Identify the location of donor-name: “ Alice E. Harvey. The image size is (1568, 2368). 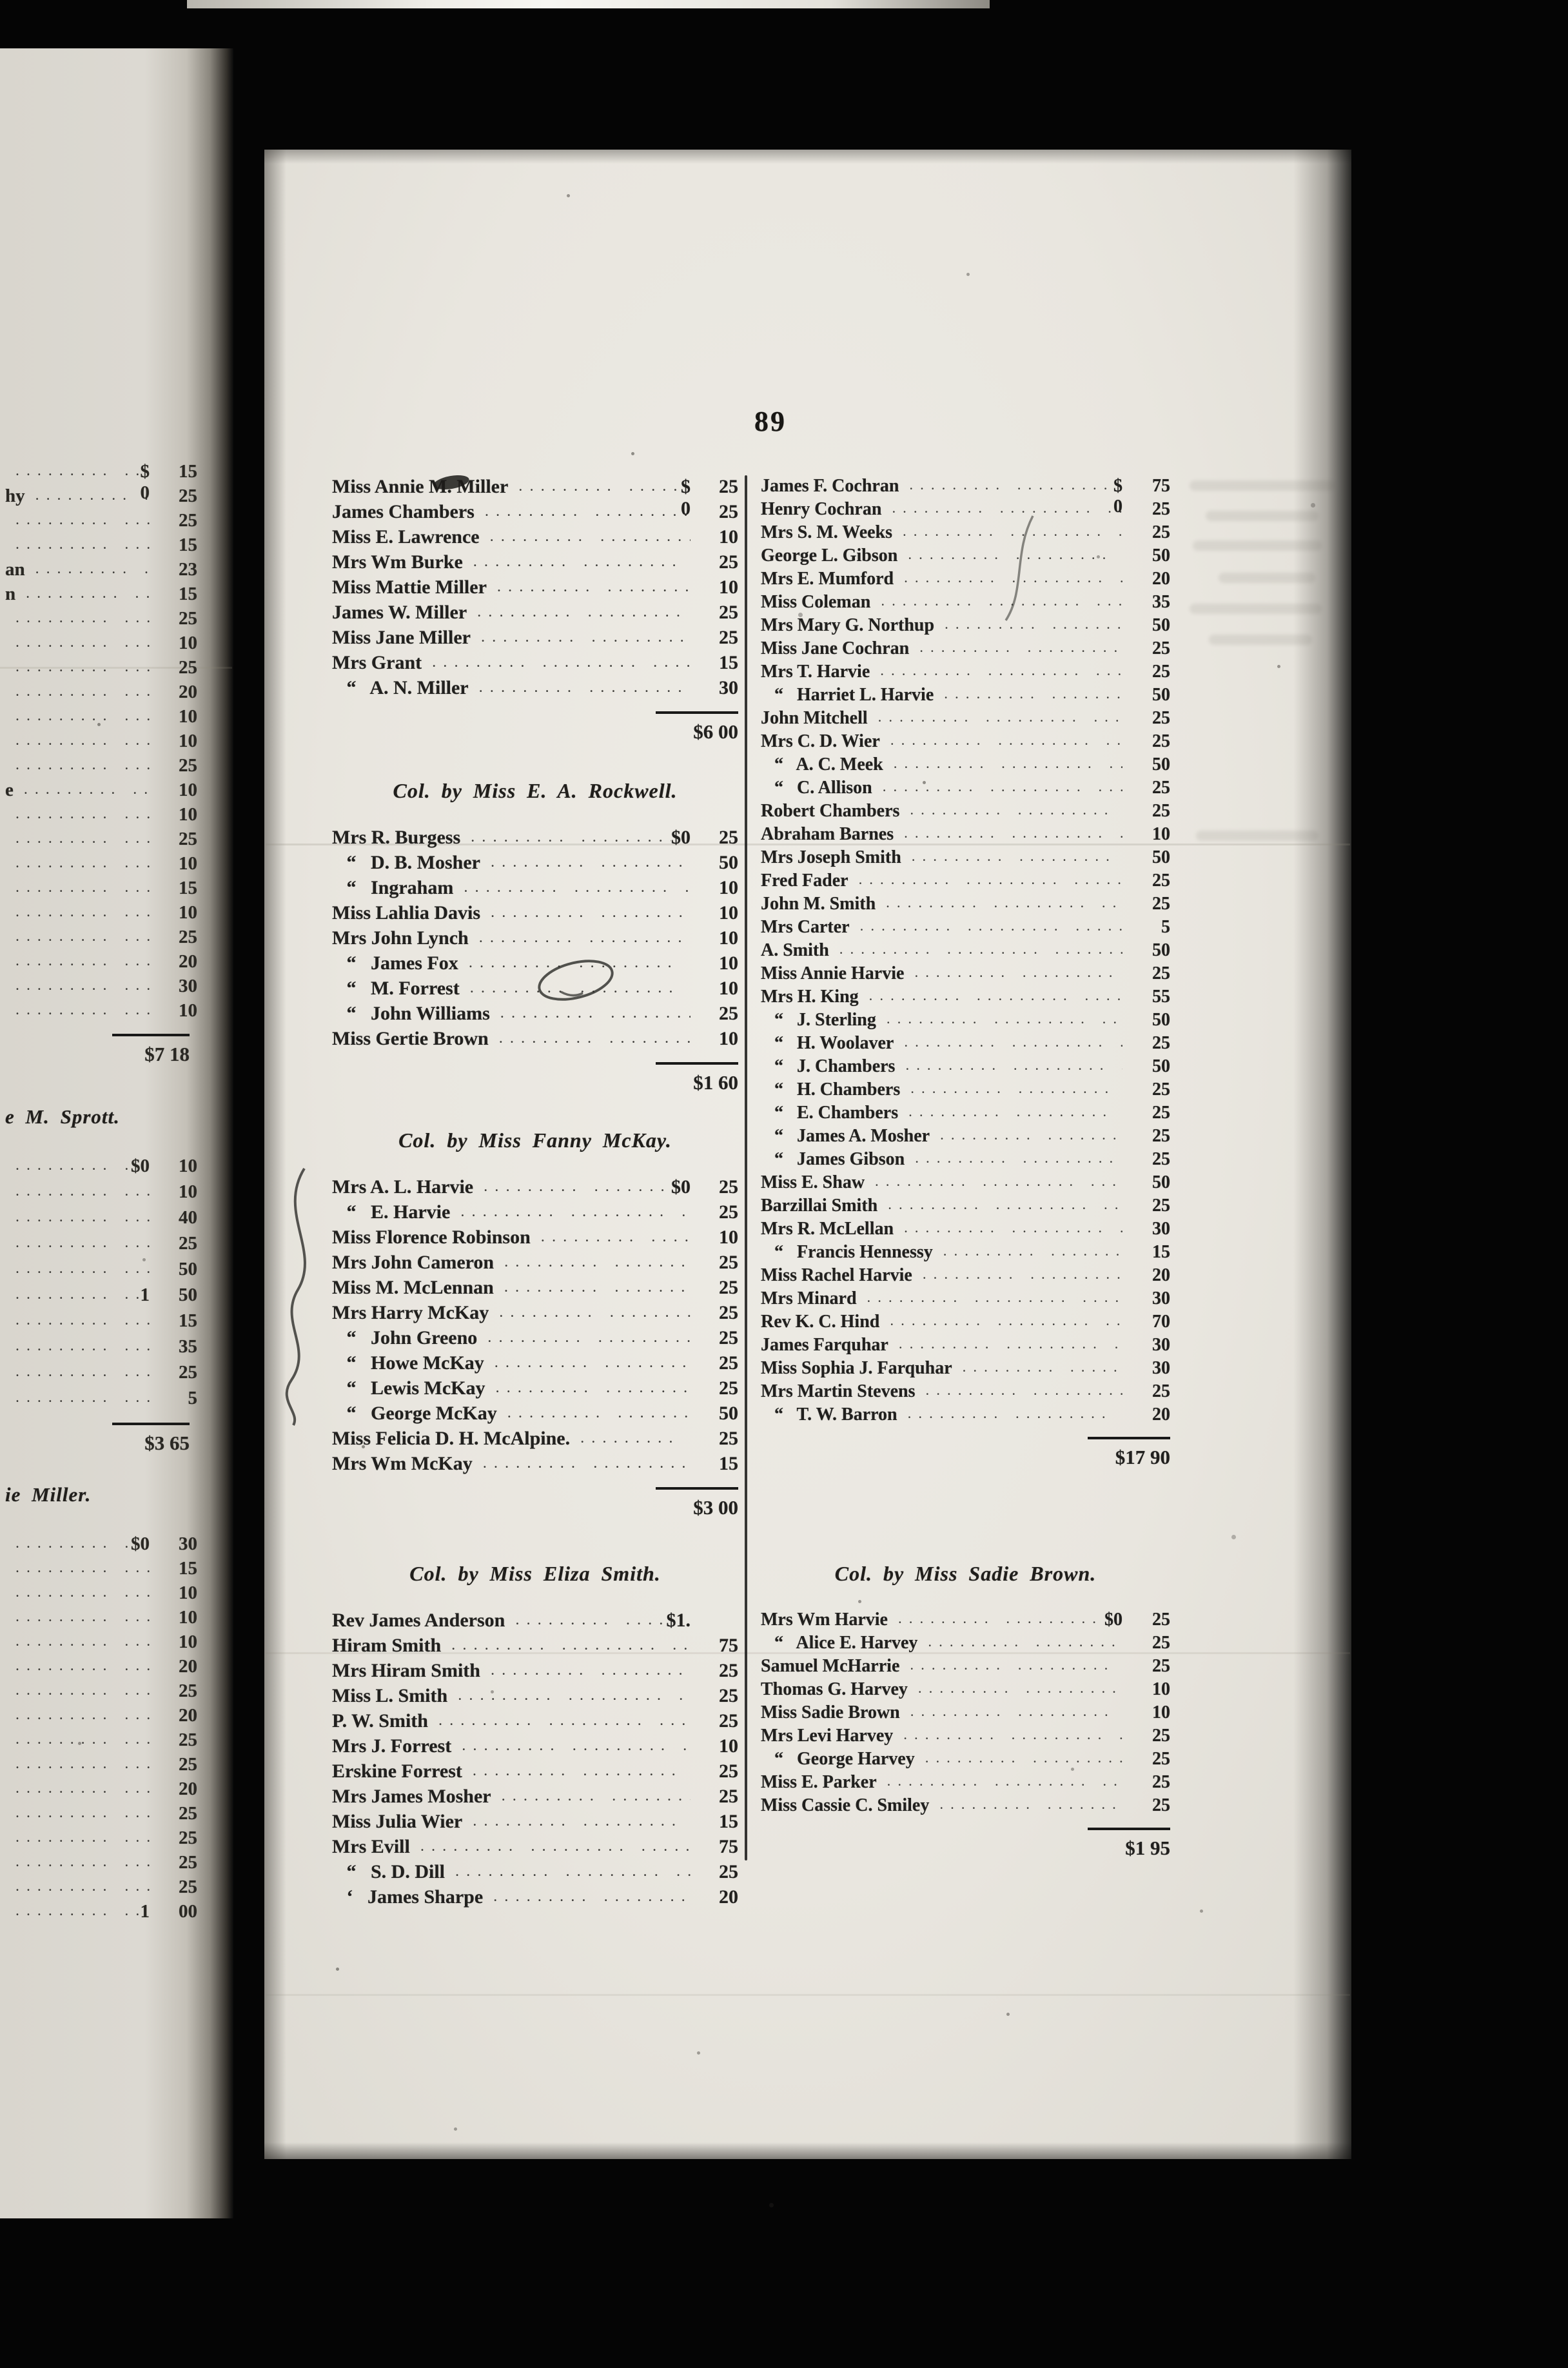
(839, 1643).